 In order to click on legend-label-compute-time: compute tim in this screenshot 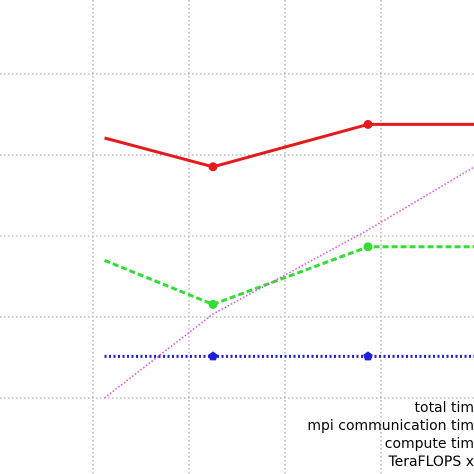, I will do `click(429, 444)`.